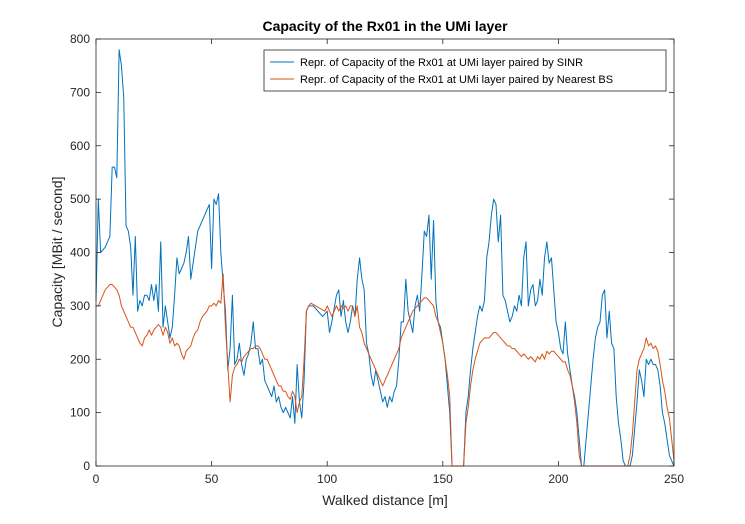  I want to click on x-tick-label: 50, so click(212, 479).